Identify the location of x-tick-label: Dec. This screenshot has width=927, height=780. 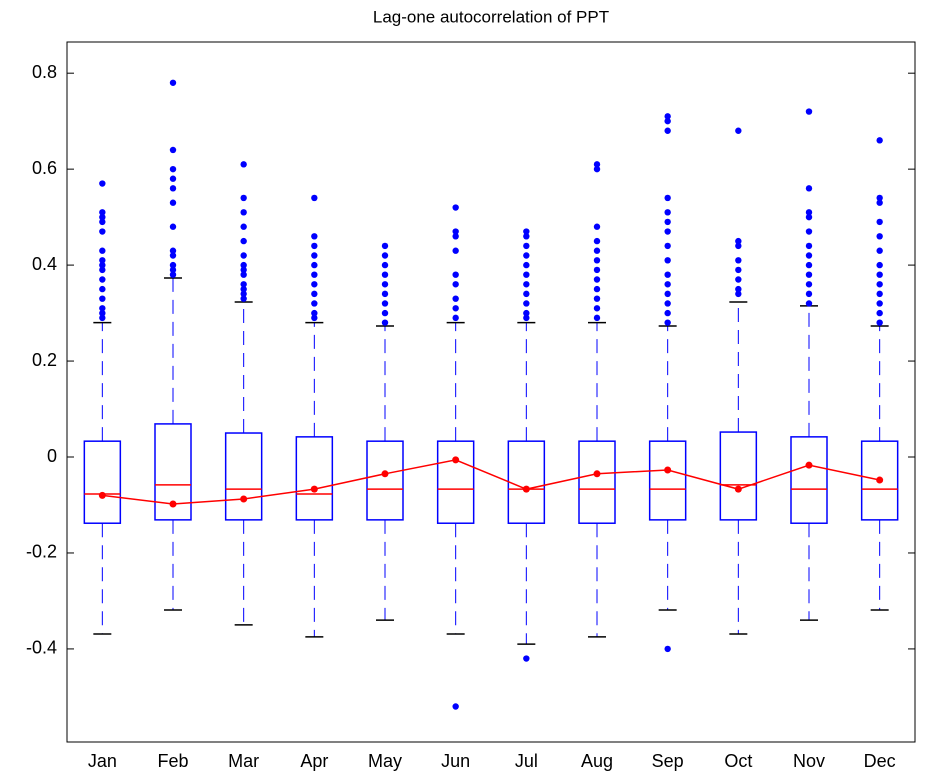
(880, 761).